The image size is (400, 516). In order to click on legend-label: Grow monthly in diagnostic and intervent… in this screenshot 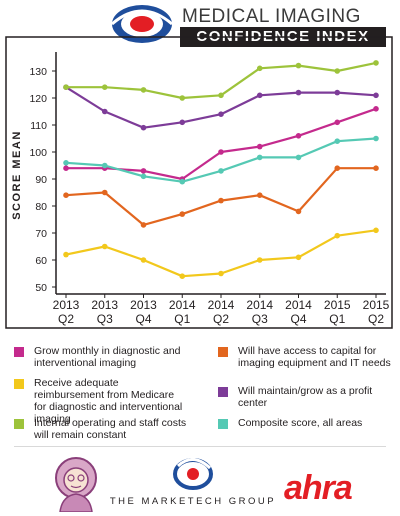, I will do `click(107, 357)`.